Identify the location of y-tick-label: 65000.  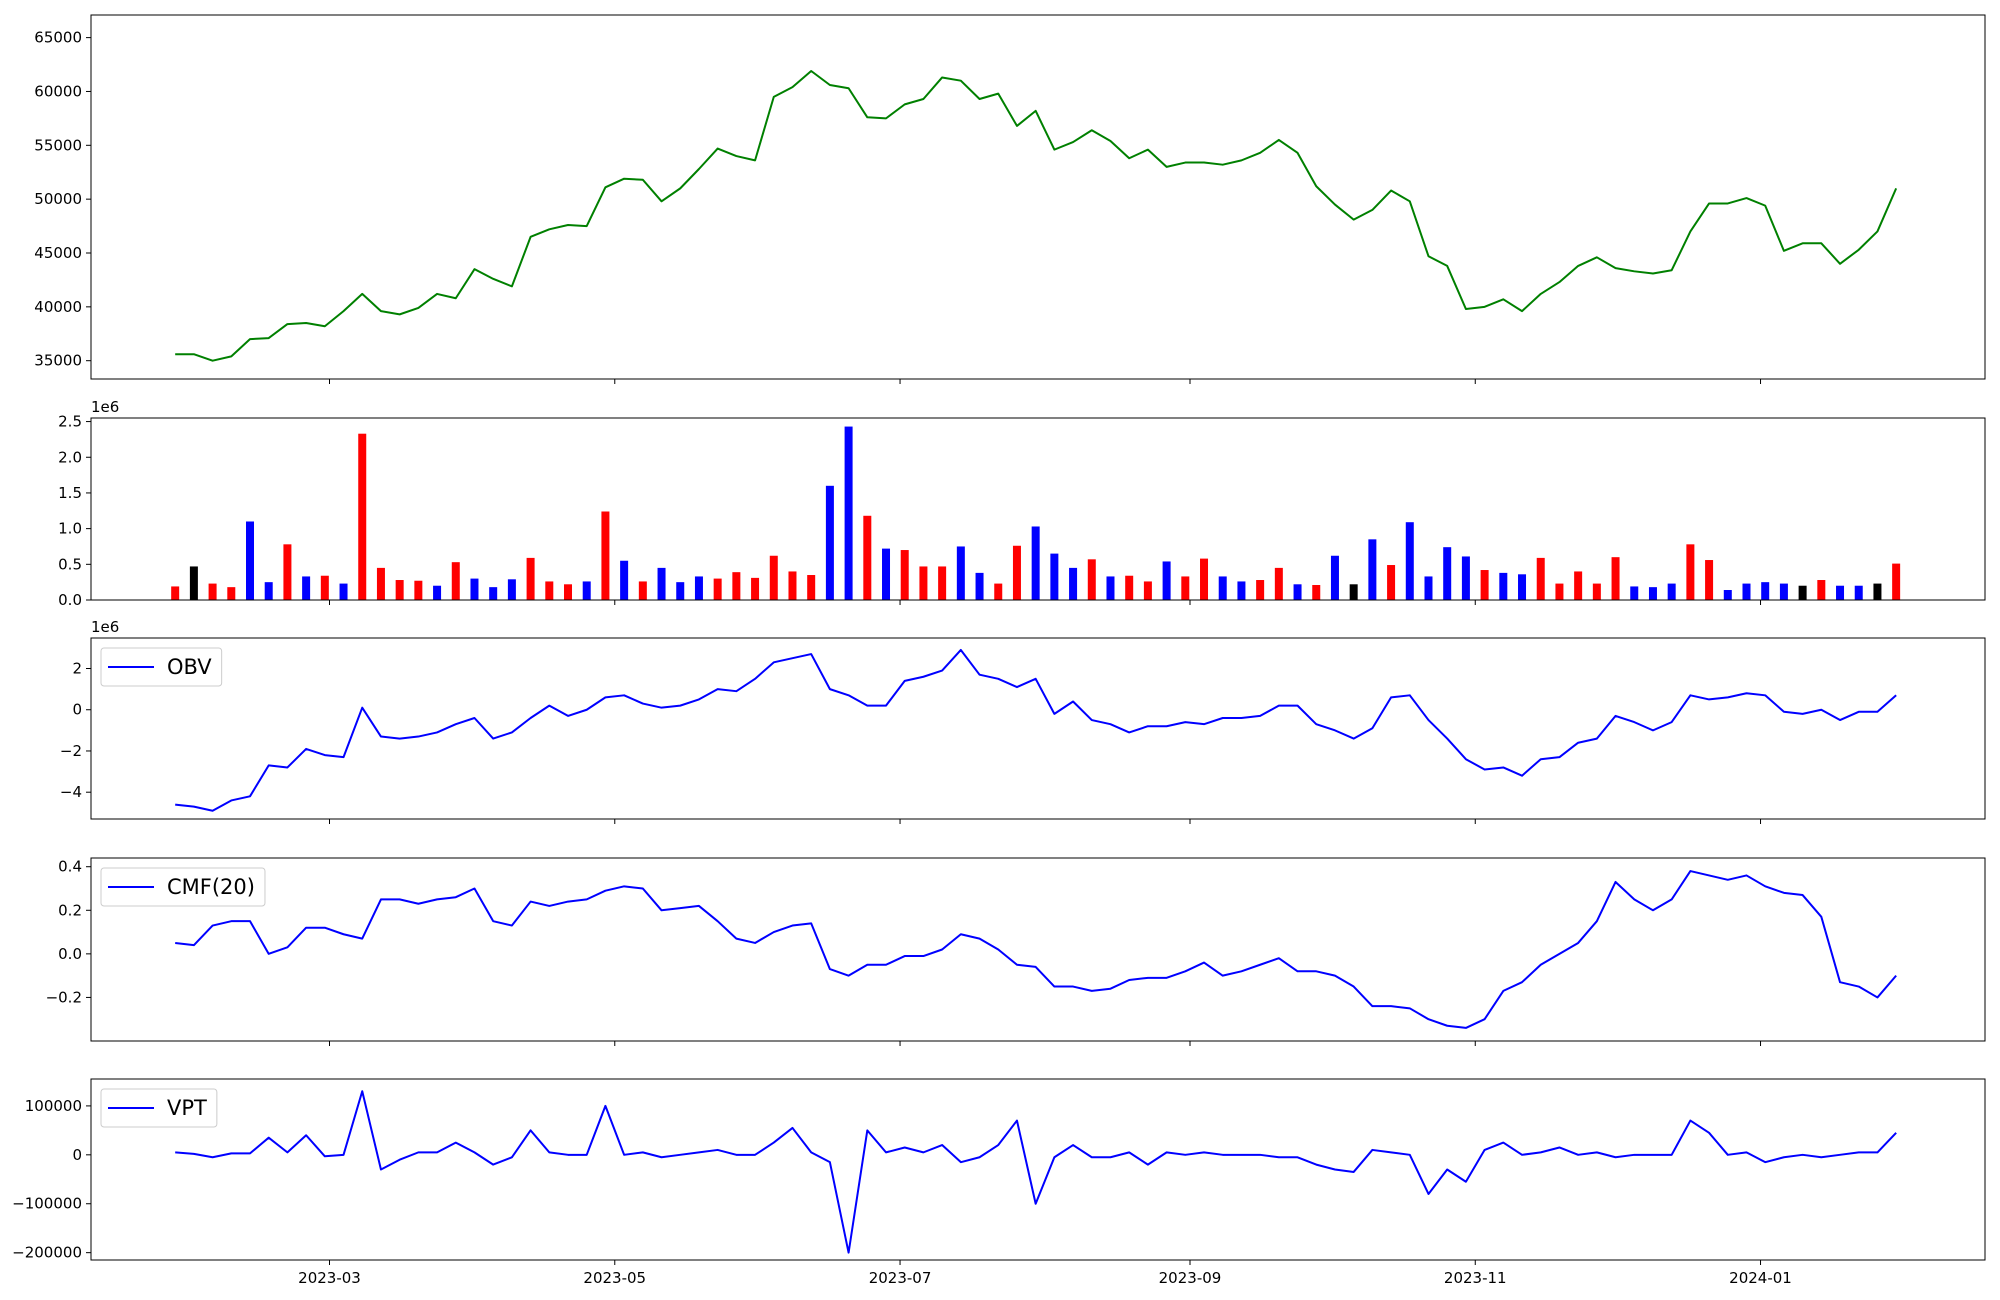
(58, 38).